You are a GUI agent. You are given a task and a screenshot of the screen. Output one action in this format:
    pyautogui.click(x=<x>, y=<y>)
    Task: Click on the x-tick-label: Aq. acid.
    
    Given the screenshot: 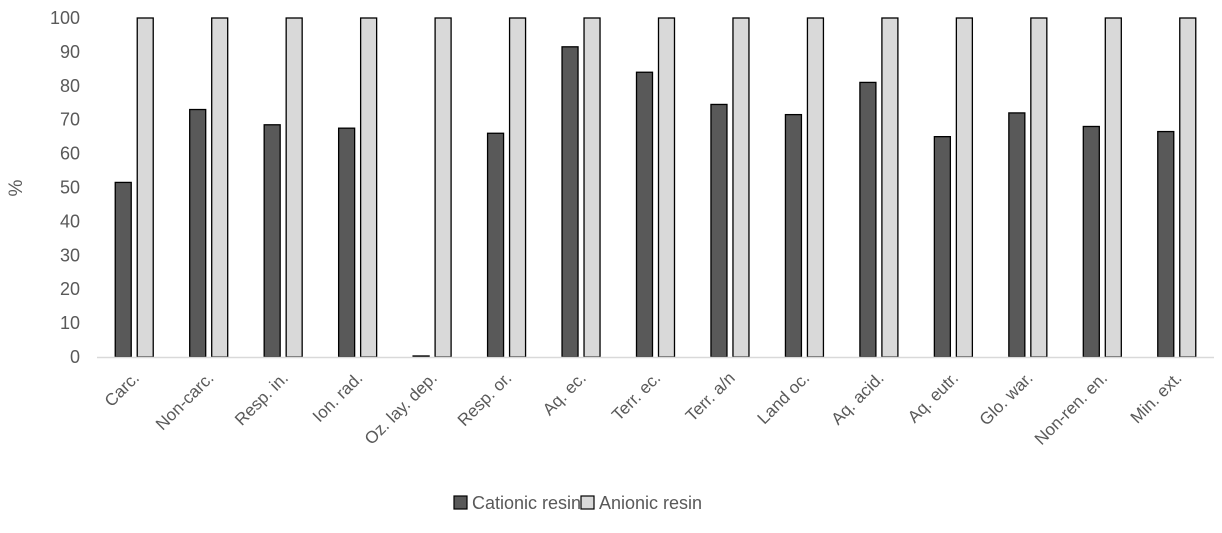 What is the action you would take?
    pyautogui.click(x=858, y=398)
    